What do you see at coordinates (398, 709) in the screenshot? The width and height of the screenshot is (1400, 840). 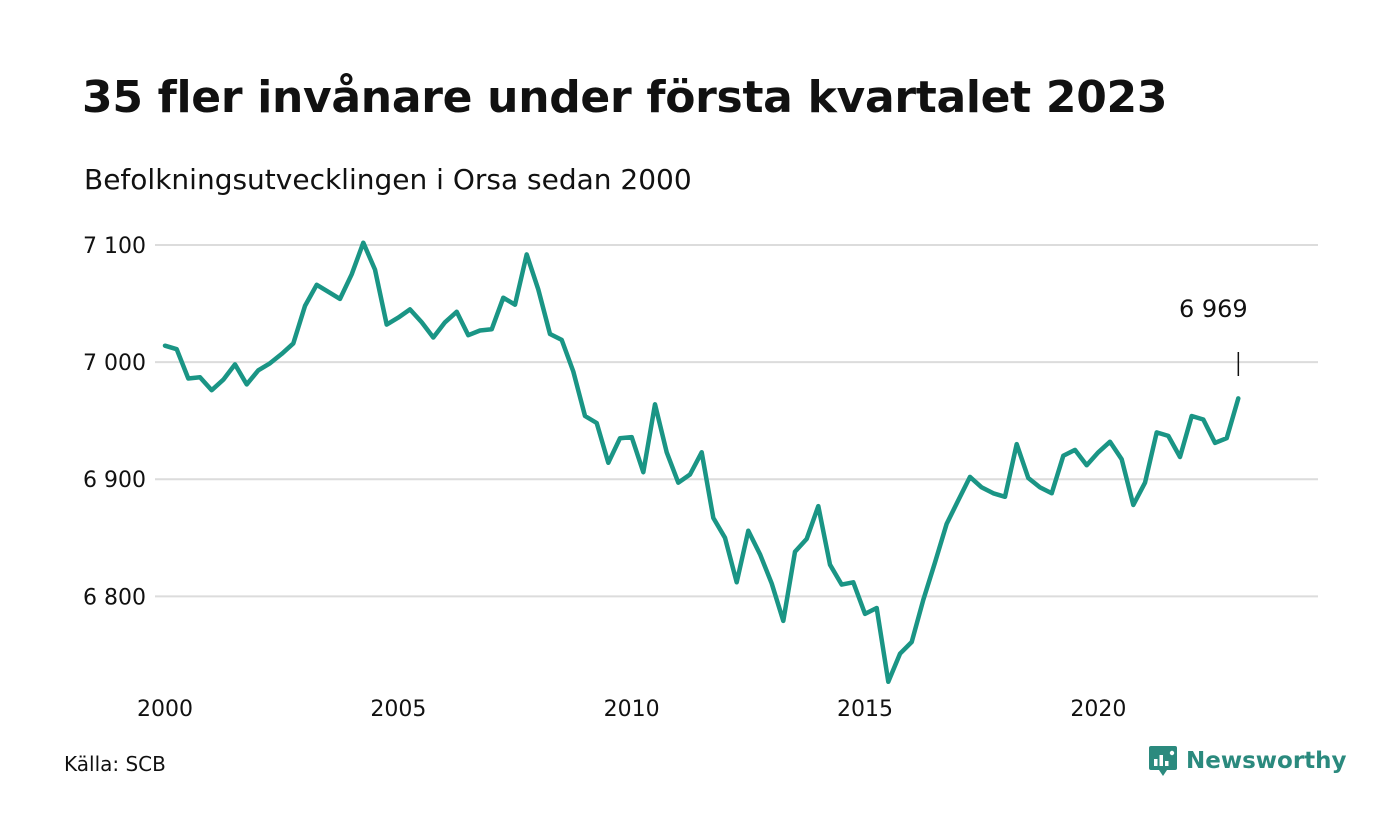 I see `x-tick-label: 2005` at bounding box center [398, 709].